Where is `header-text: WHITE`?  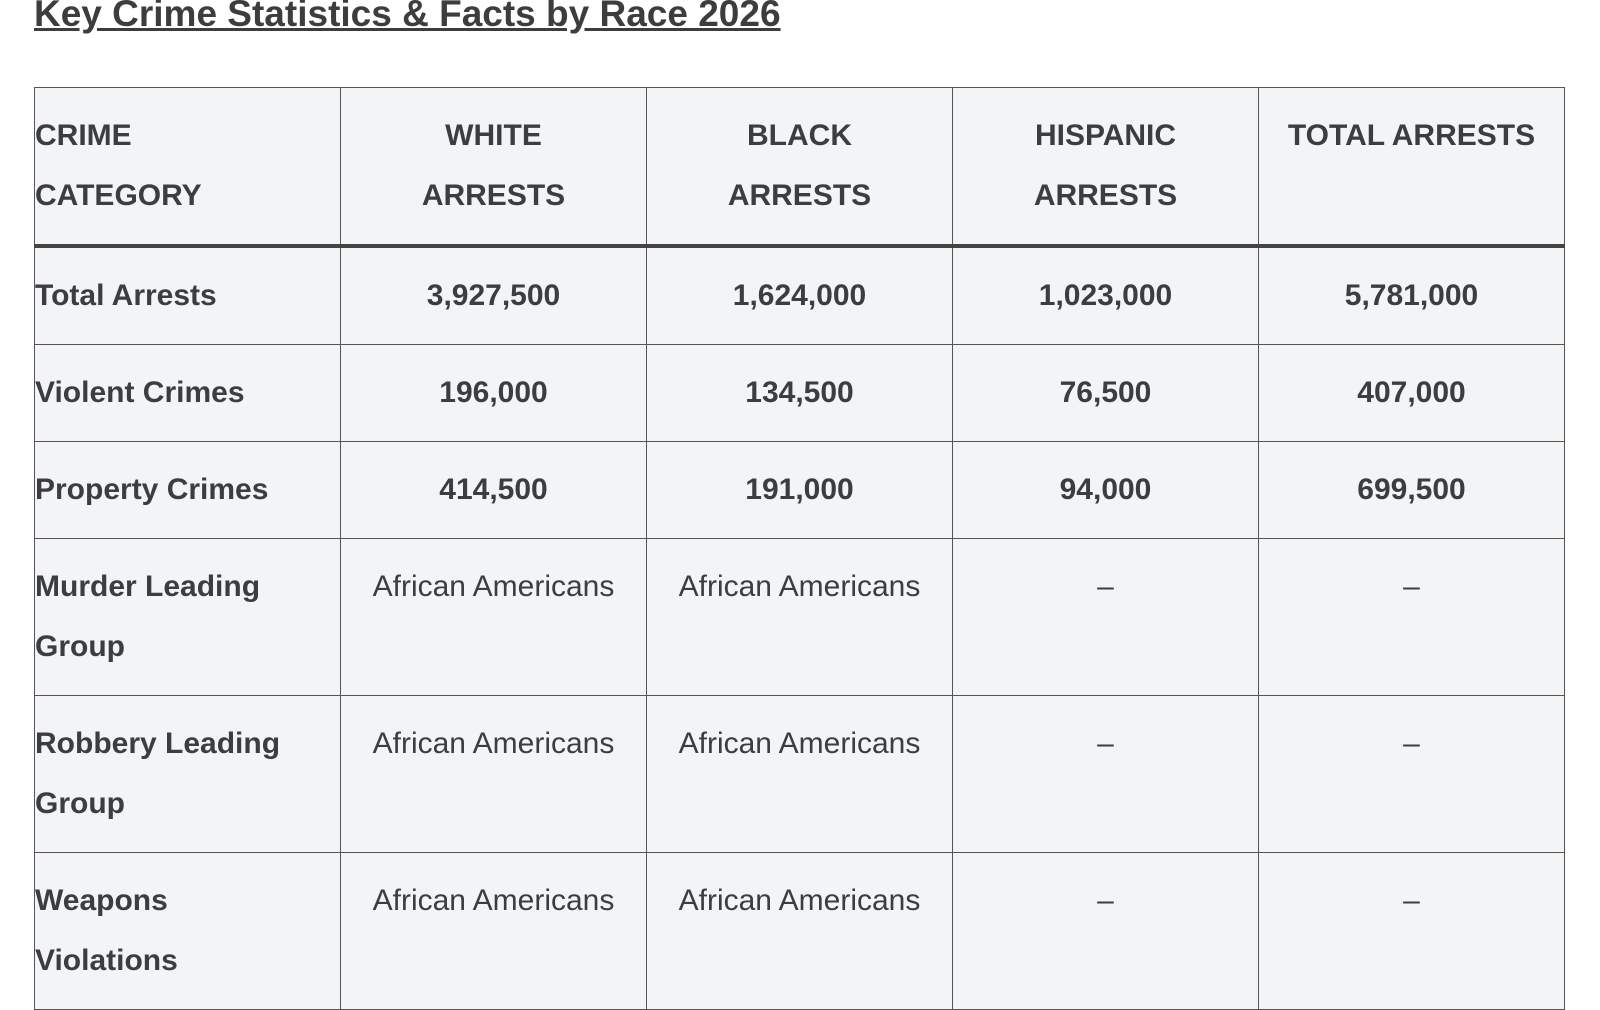
header-text: WHITE is located at coordinates (493, 135).